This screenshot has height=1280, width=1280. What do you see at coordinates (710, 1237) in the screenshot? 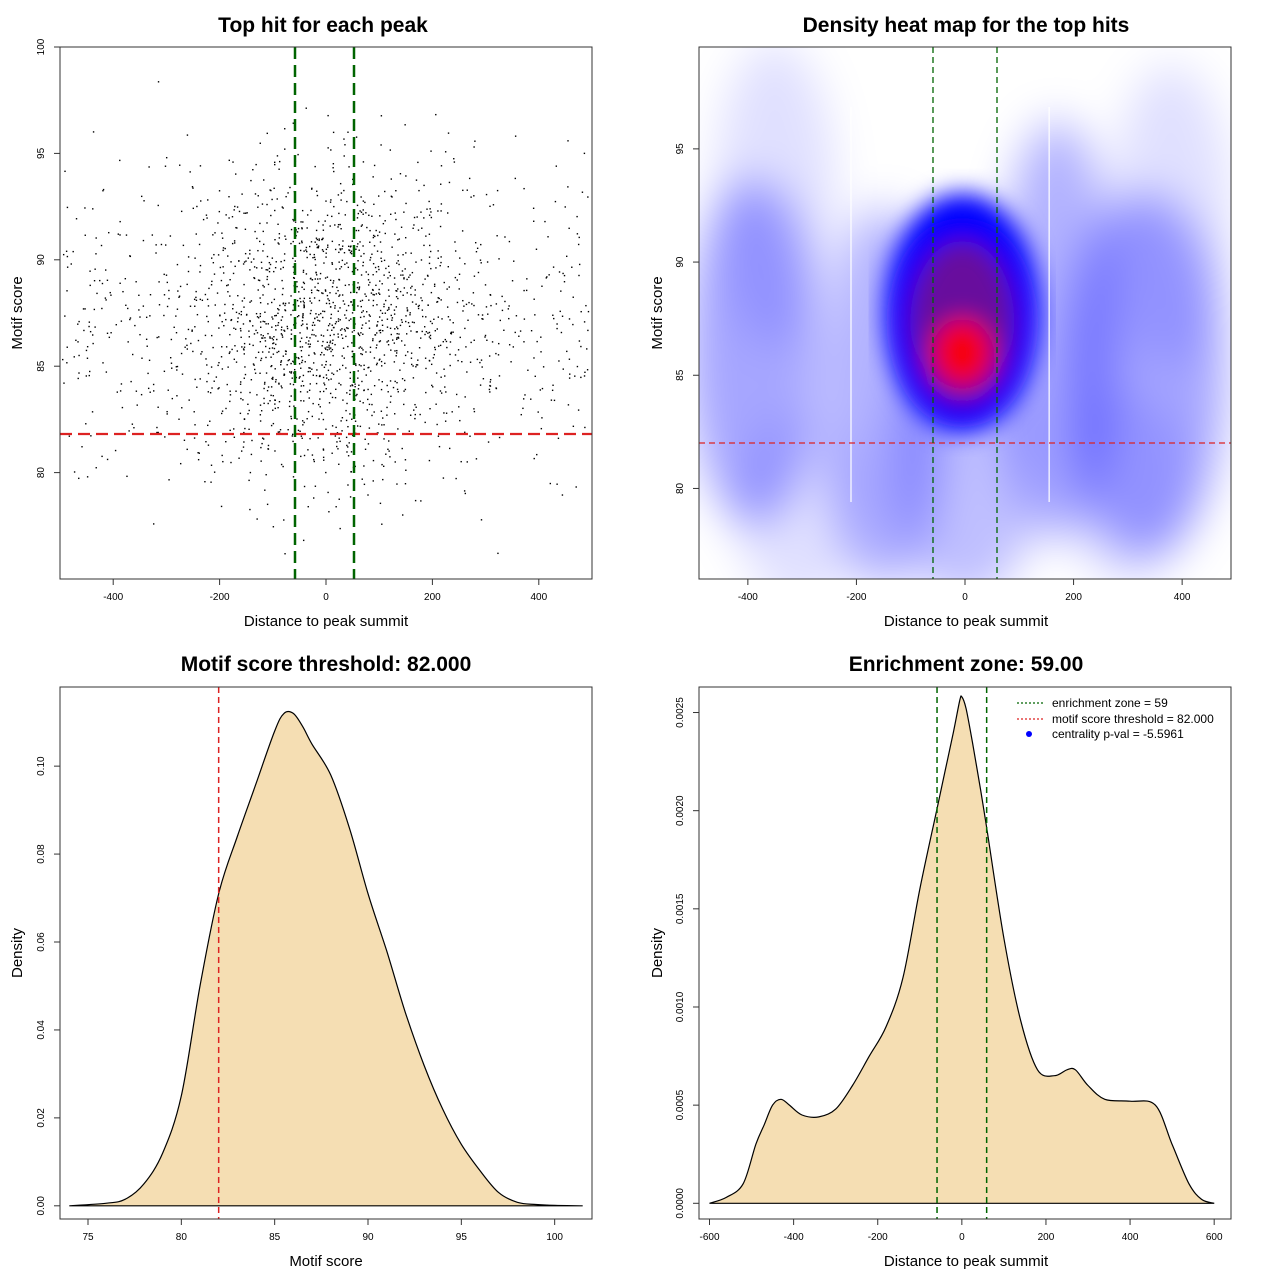
I see `x-tick-label: -600` at bounding box center [710, 1237].